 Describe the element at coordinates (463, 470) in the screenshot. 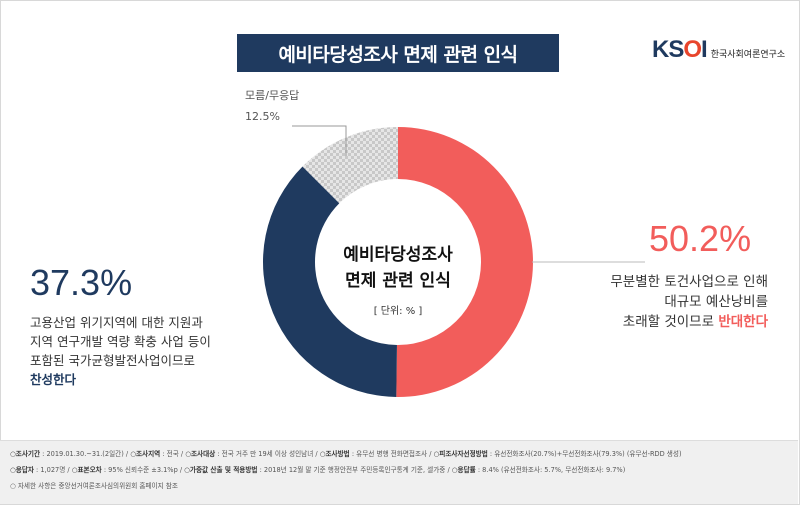

I see `footer-key: ○응답률` at that location.